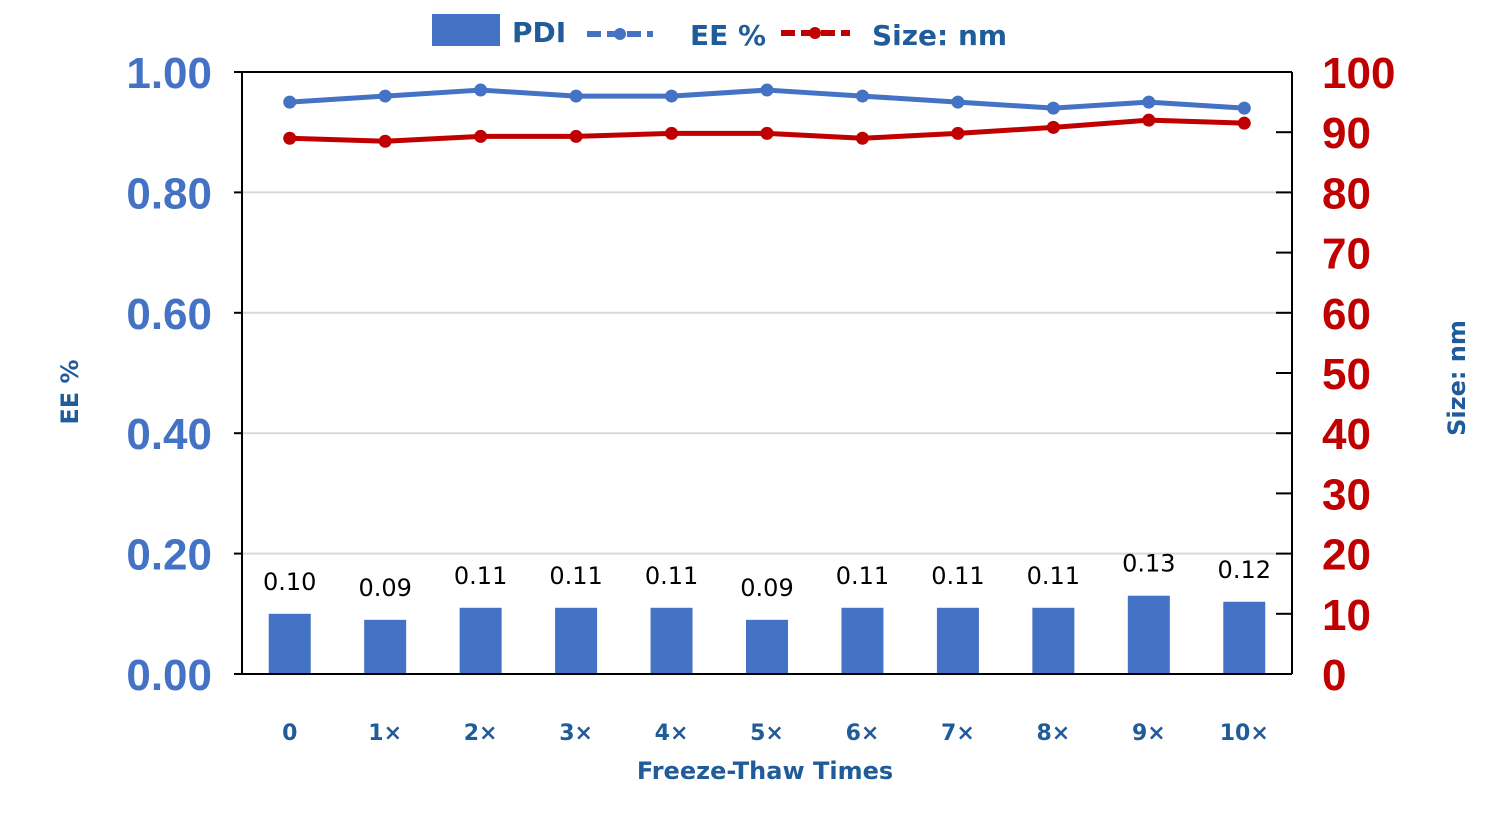 This screenshot has height=840, width=1507. What do you see at coordinates (466, 30) in the screenshot?
I see `legend-pdi-swatch` at bounding box center [466, 30].